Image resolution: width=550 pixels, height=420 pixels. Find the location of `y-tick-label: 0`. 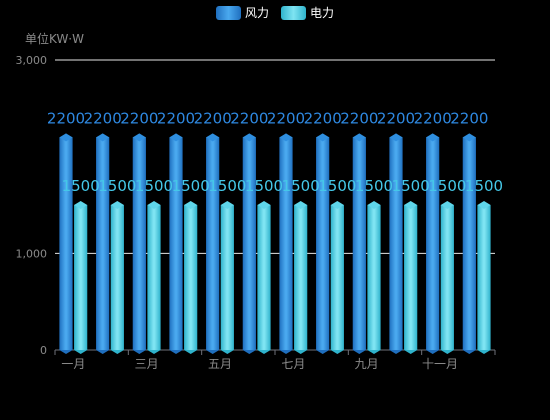

y-tick-label: 0 is located at coordinates (43, 350).